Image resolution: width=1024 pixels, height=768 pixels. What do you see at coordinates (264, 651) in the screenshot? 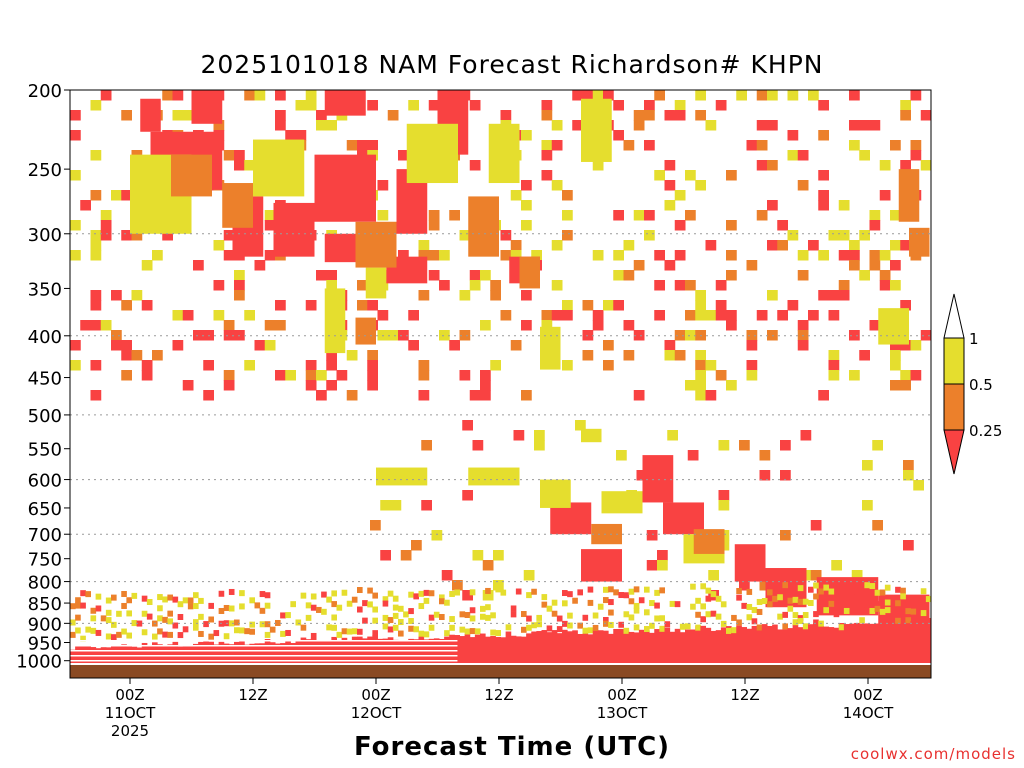
I see `layer-striation` at bounding box center [264, 651].